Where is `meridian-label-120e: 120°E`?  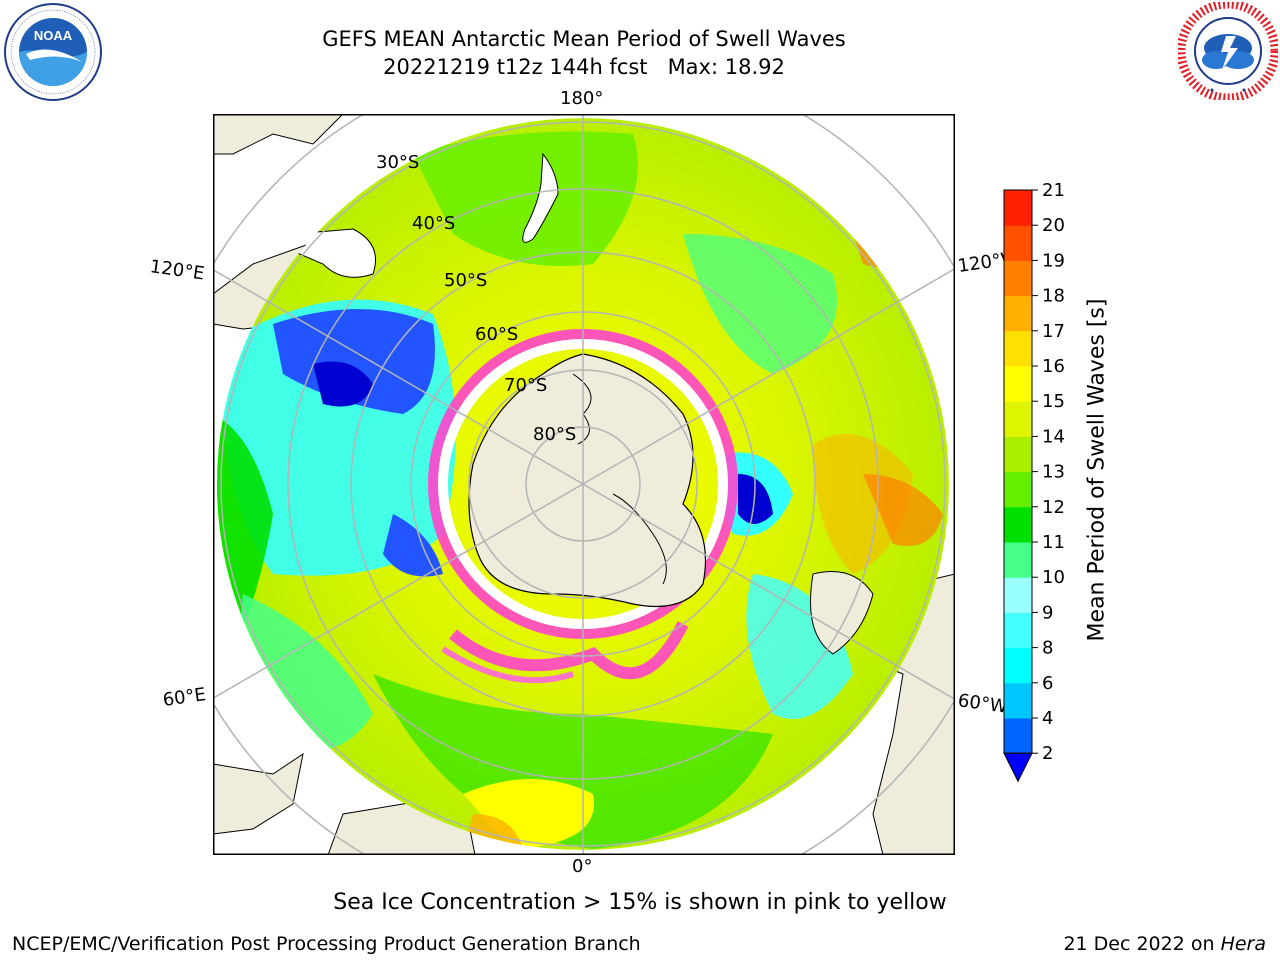
meridian-label-120e: 120°E is located at coordinates (177, 270).